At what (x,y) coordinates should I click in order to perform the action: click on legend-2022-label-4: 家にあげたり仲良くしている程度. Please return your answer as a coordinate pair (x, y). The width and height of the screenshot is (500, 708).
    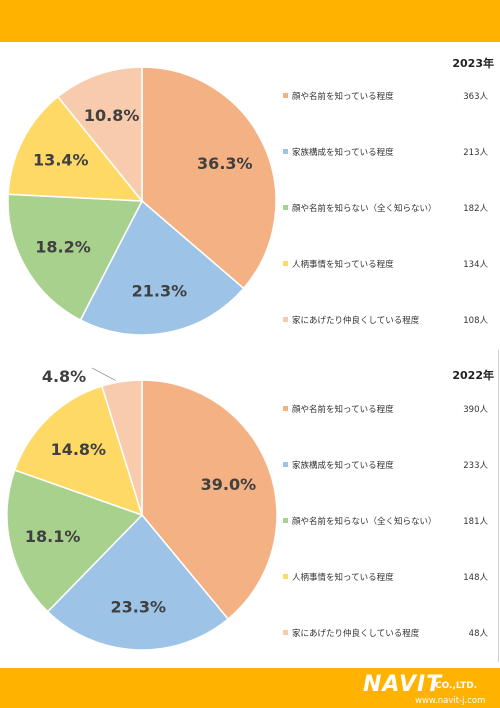
    Looking at the image, I should click on (356, 634).